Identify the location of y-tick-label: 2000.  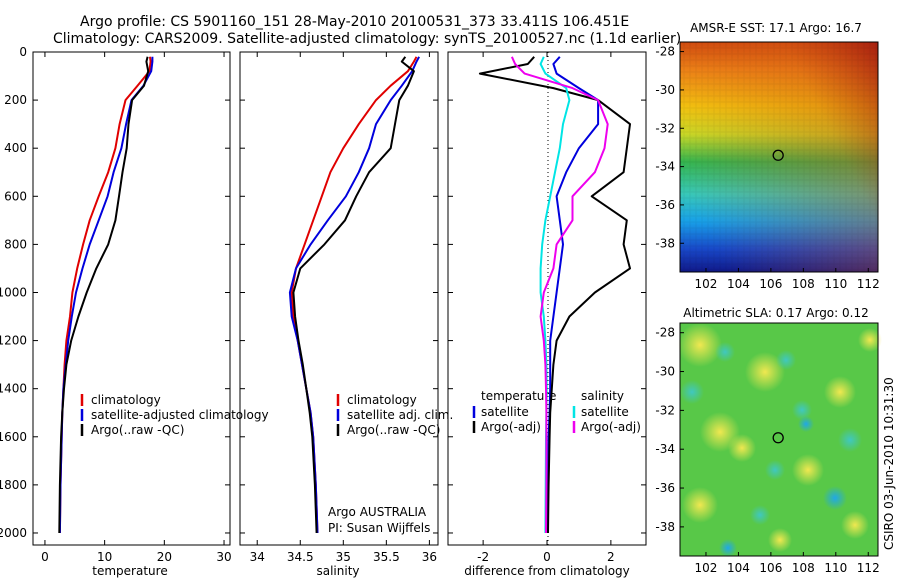
(13, 533).